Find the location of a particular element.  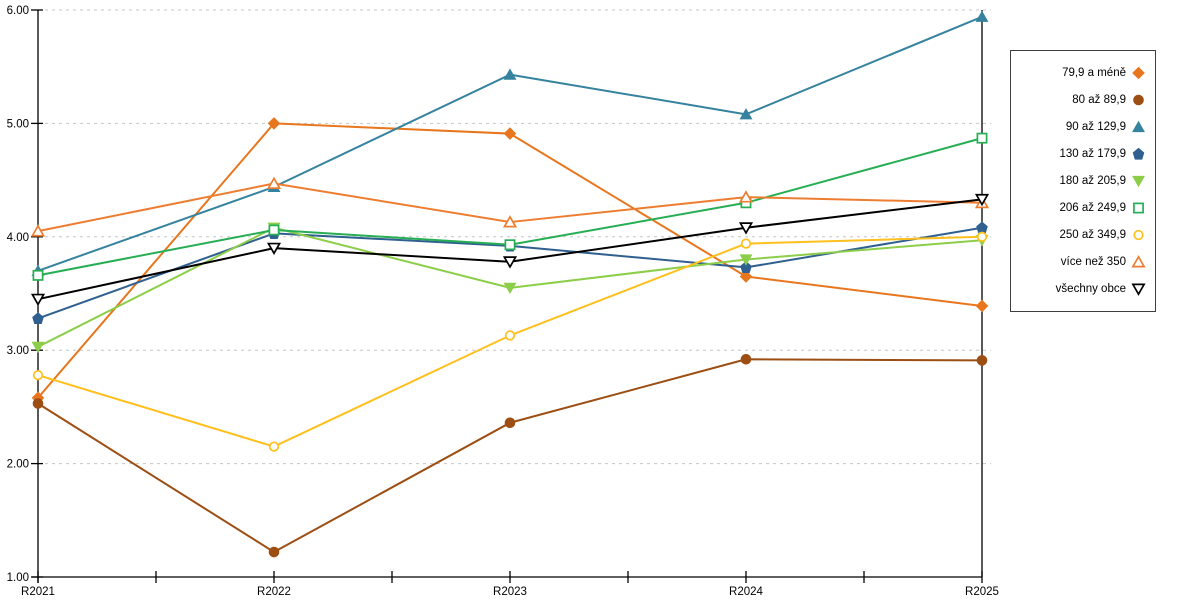

legend-item: 79,9 a méně is located at coordinates (1083, 73).